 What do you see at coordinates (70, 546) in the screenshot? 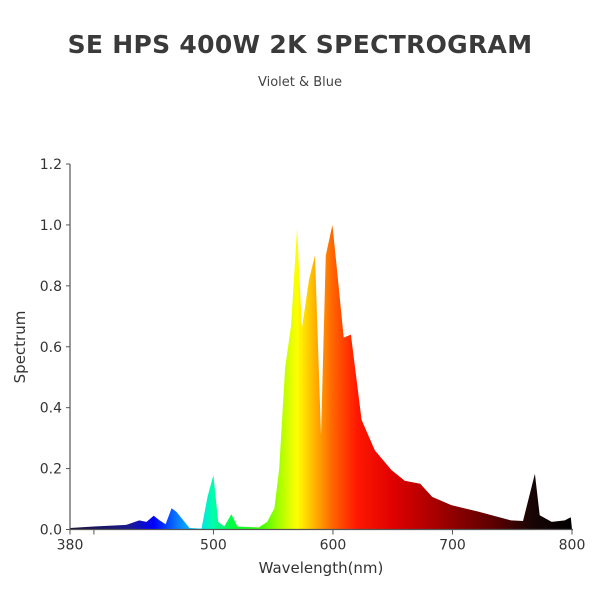
I see `x-tick-label: 380` at bounding box center [70, 546].